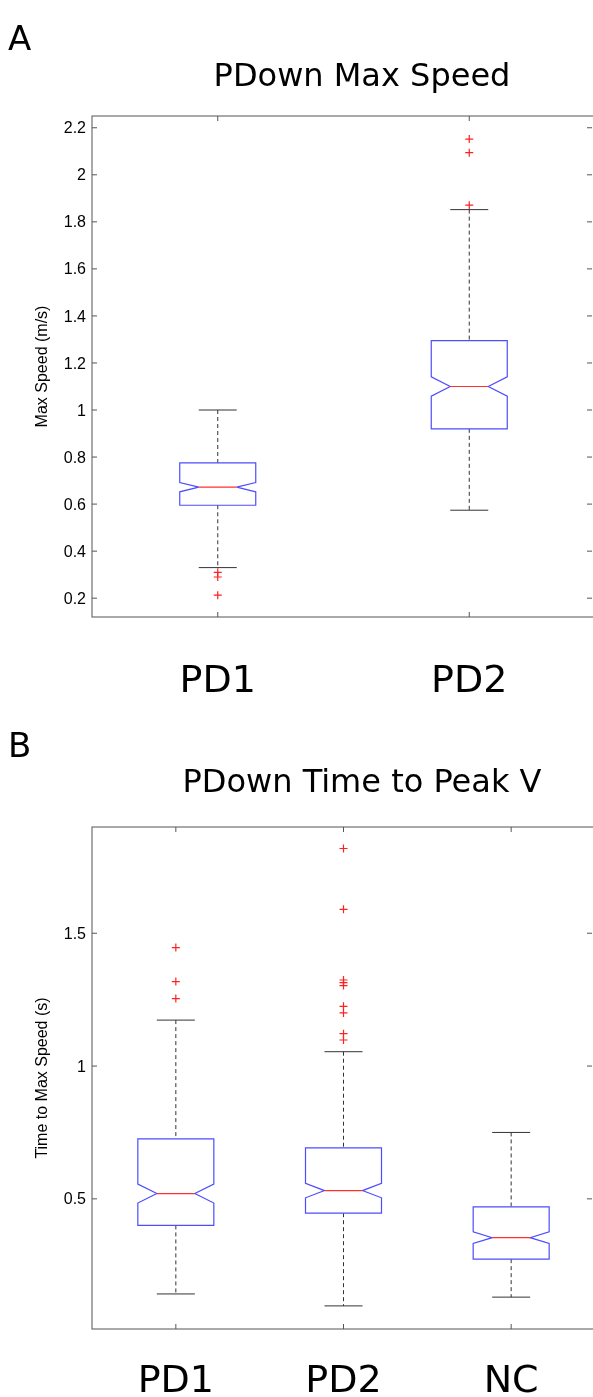 Image resolution: width=593 pixels, height=1397 pixels. What do you see at coordinates (41, 1078) in the screenshot?
I see `y-axis-title: Time to Max Speed (s)` at bounding box center [41, 1078].